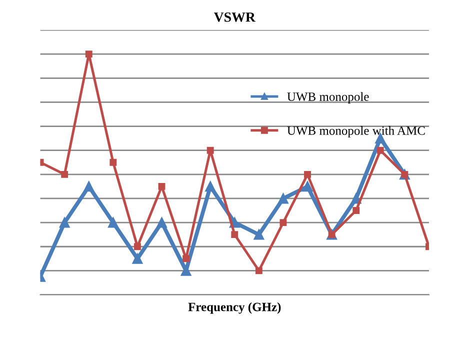  I want to click on x-axis-title: Frequency (GHz), so click(234, 308).